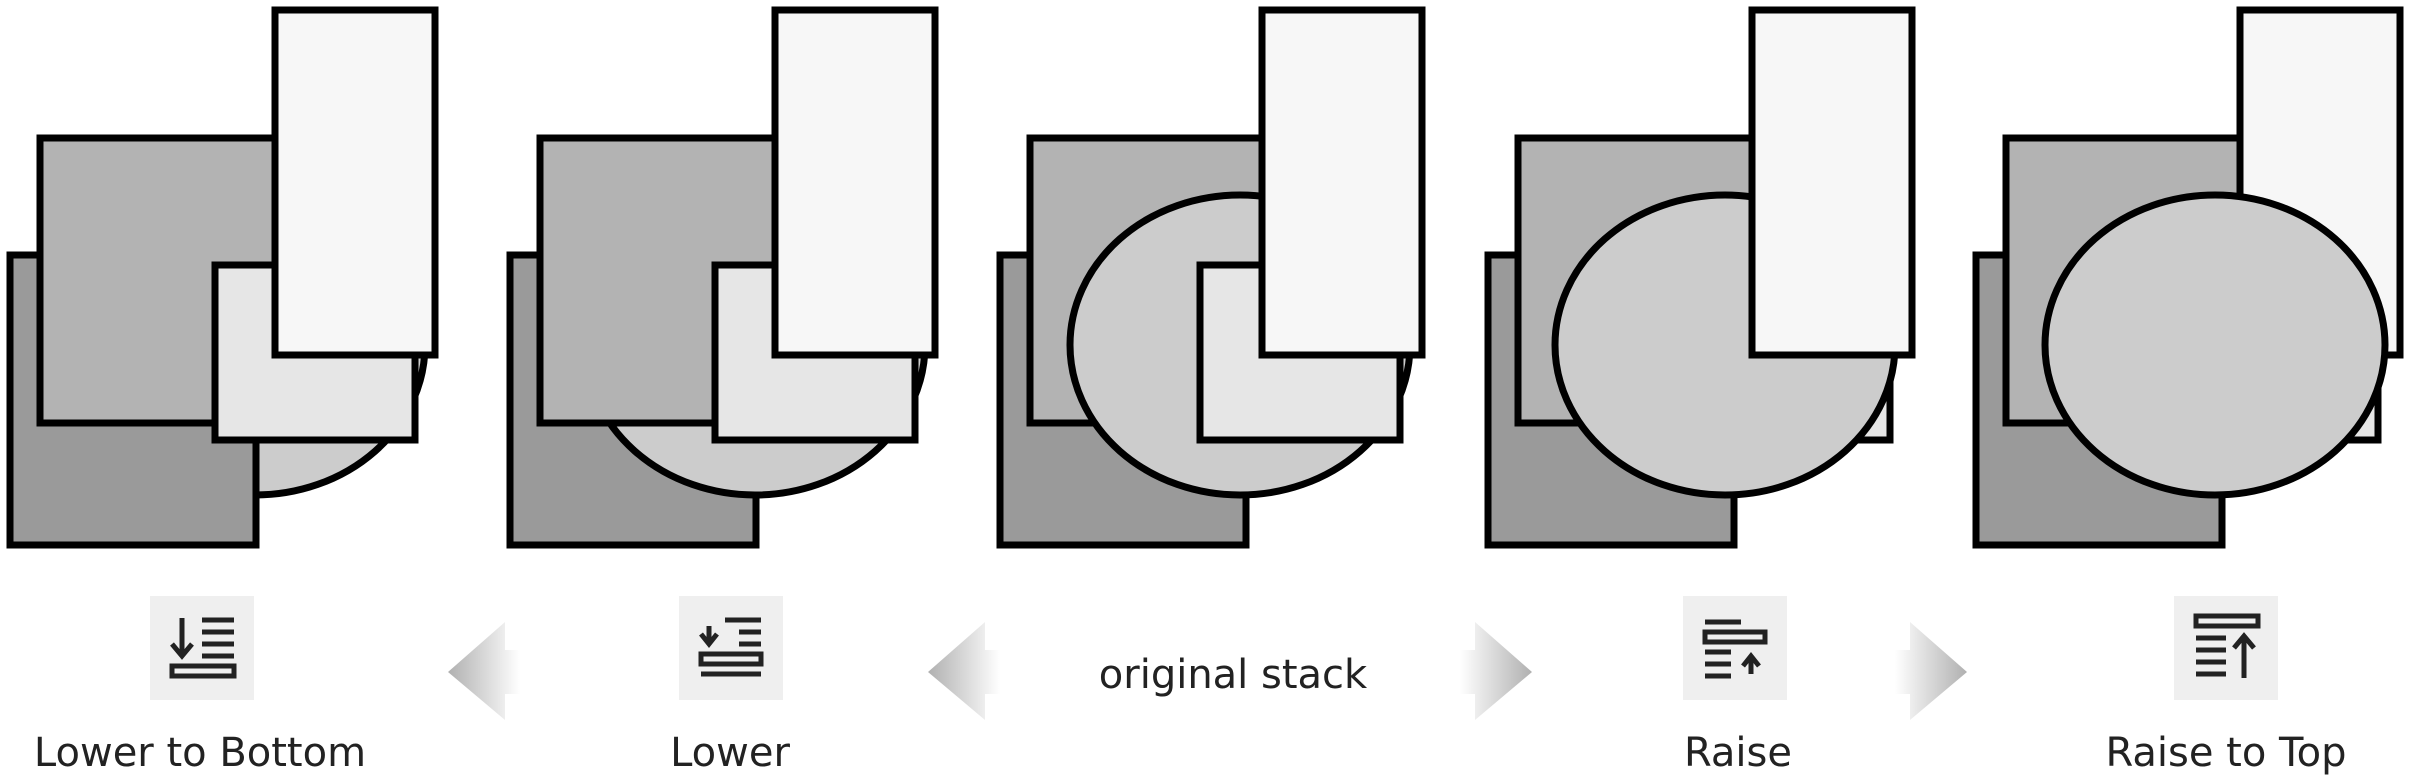 The width and height of the screenshot is (2410, 780). What do you see at coordinates (1738, 753) in the screenshot?
I see `label-raise: Raise` at bounding box center [1738, 753].